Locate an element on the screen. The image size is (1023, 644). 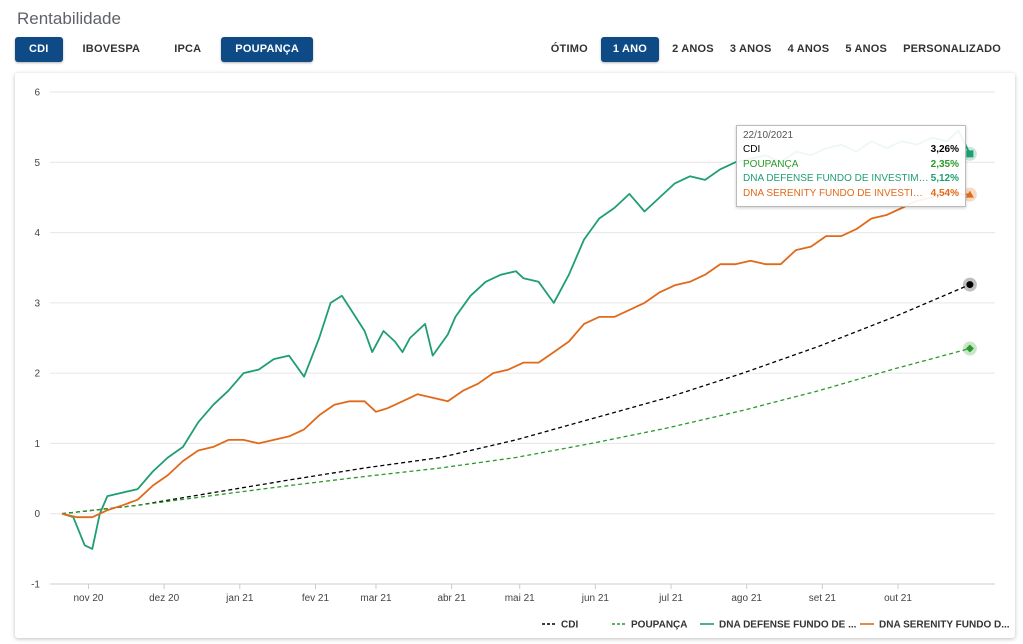
benchmark-toolbar: CDI IBOVESPA IPCA POUPANÇA is located at coordinates (167, 49).